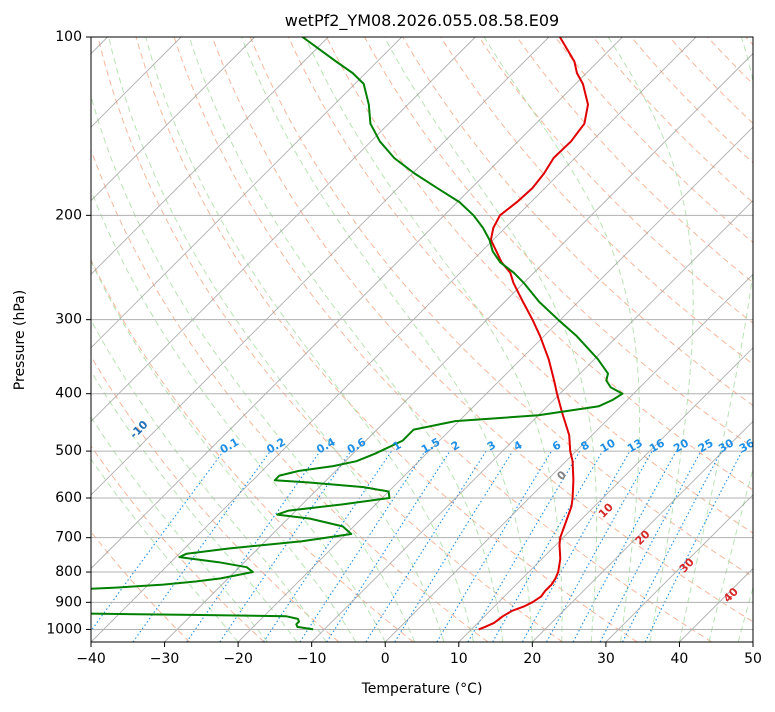  Describe the element at coordinates (20, 340) in the screenshot. I see `y-axis-label: Pressure (hPa)` at that location.